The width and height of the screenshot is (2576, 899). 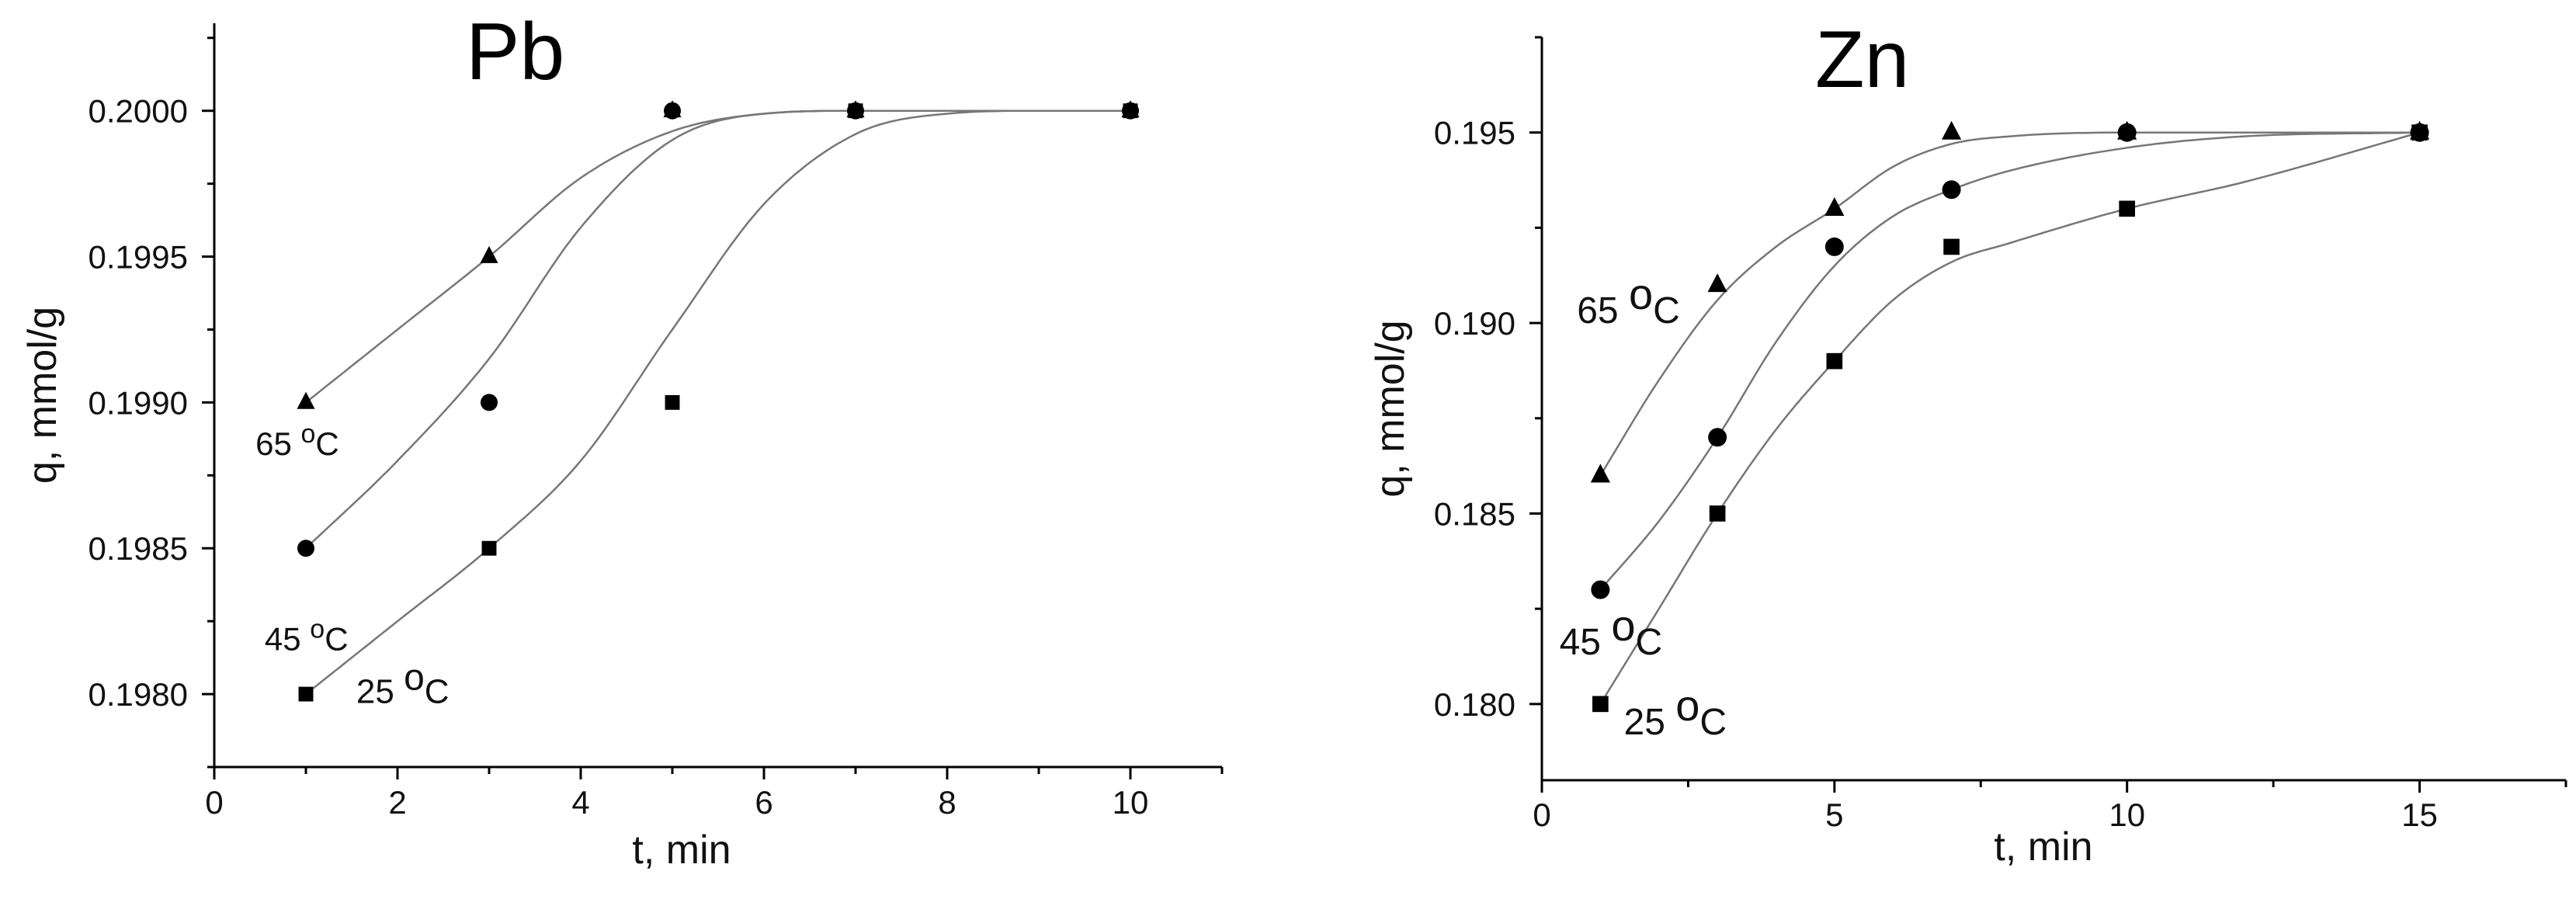 I want to click on y-tick-label: 0.1980, so click(x=138, y=694).